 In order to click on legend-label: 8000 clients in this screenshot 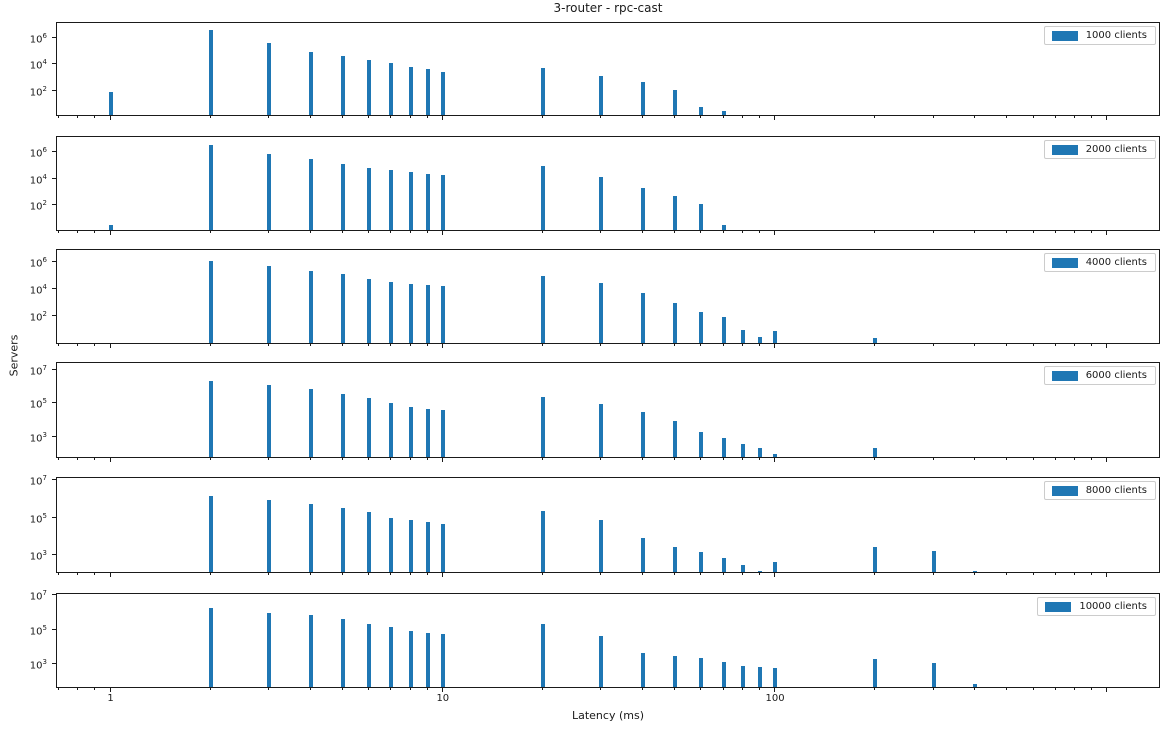, I will do `click(1116, 490)`.